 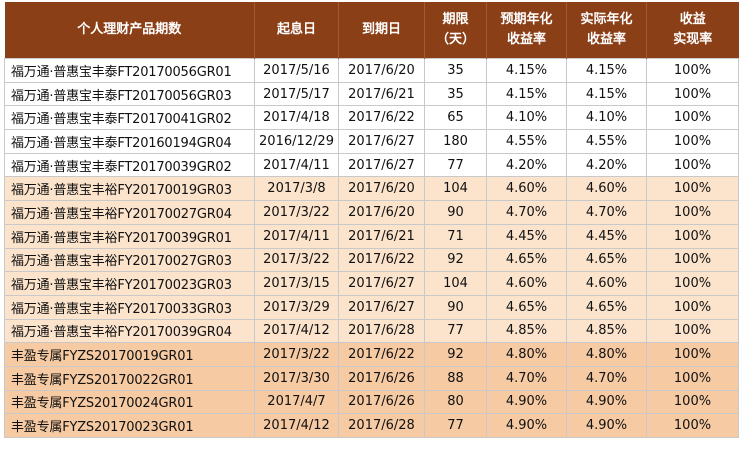 I want to click on actual-yield-cell: 4.55%, so click(x=606, y=141).